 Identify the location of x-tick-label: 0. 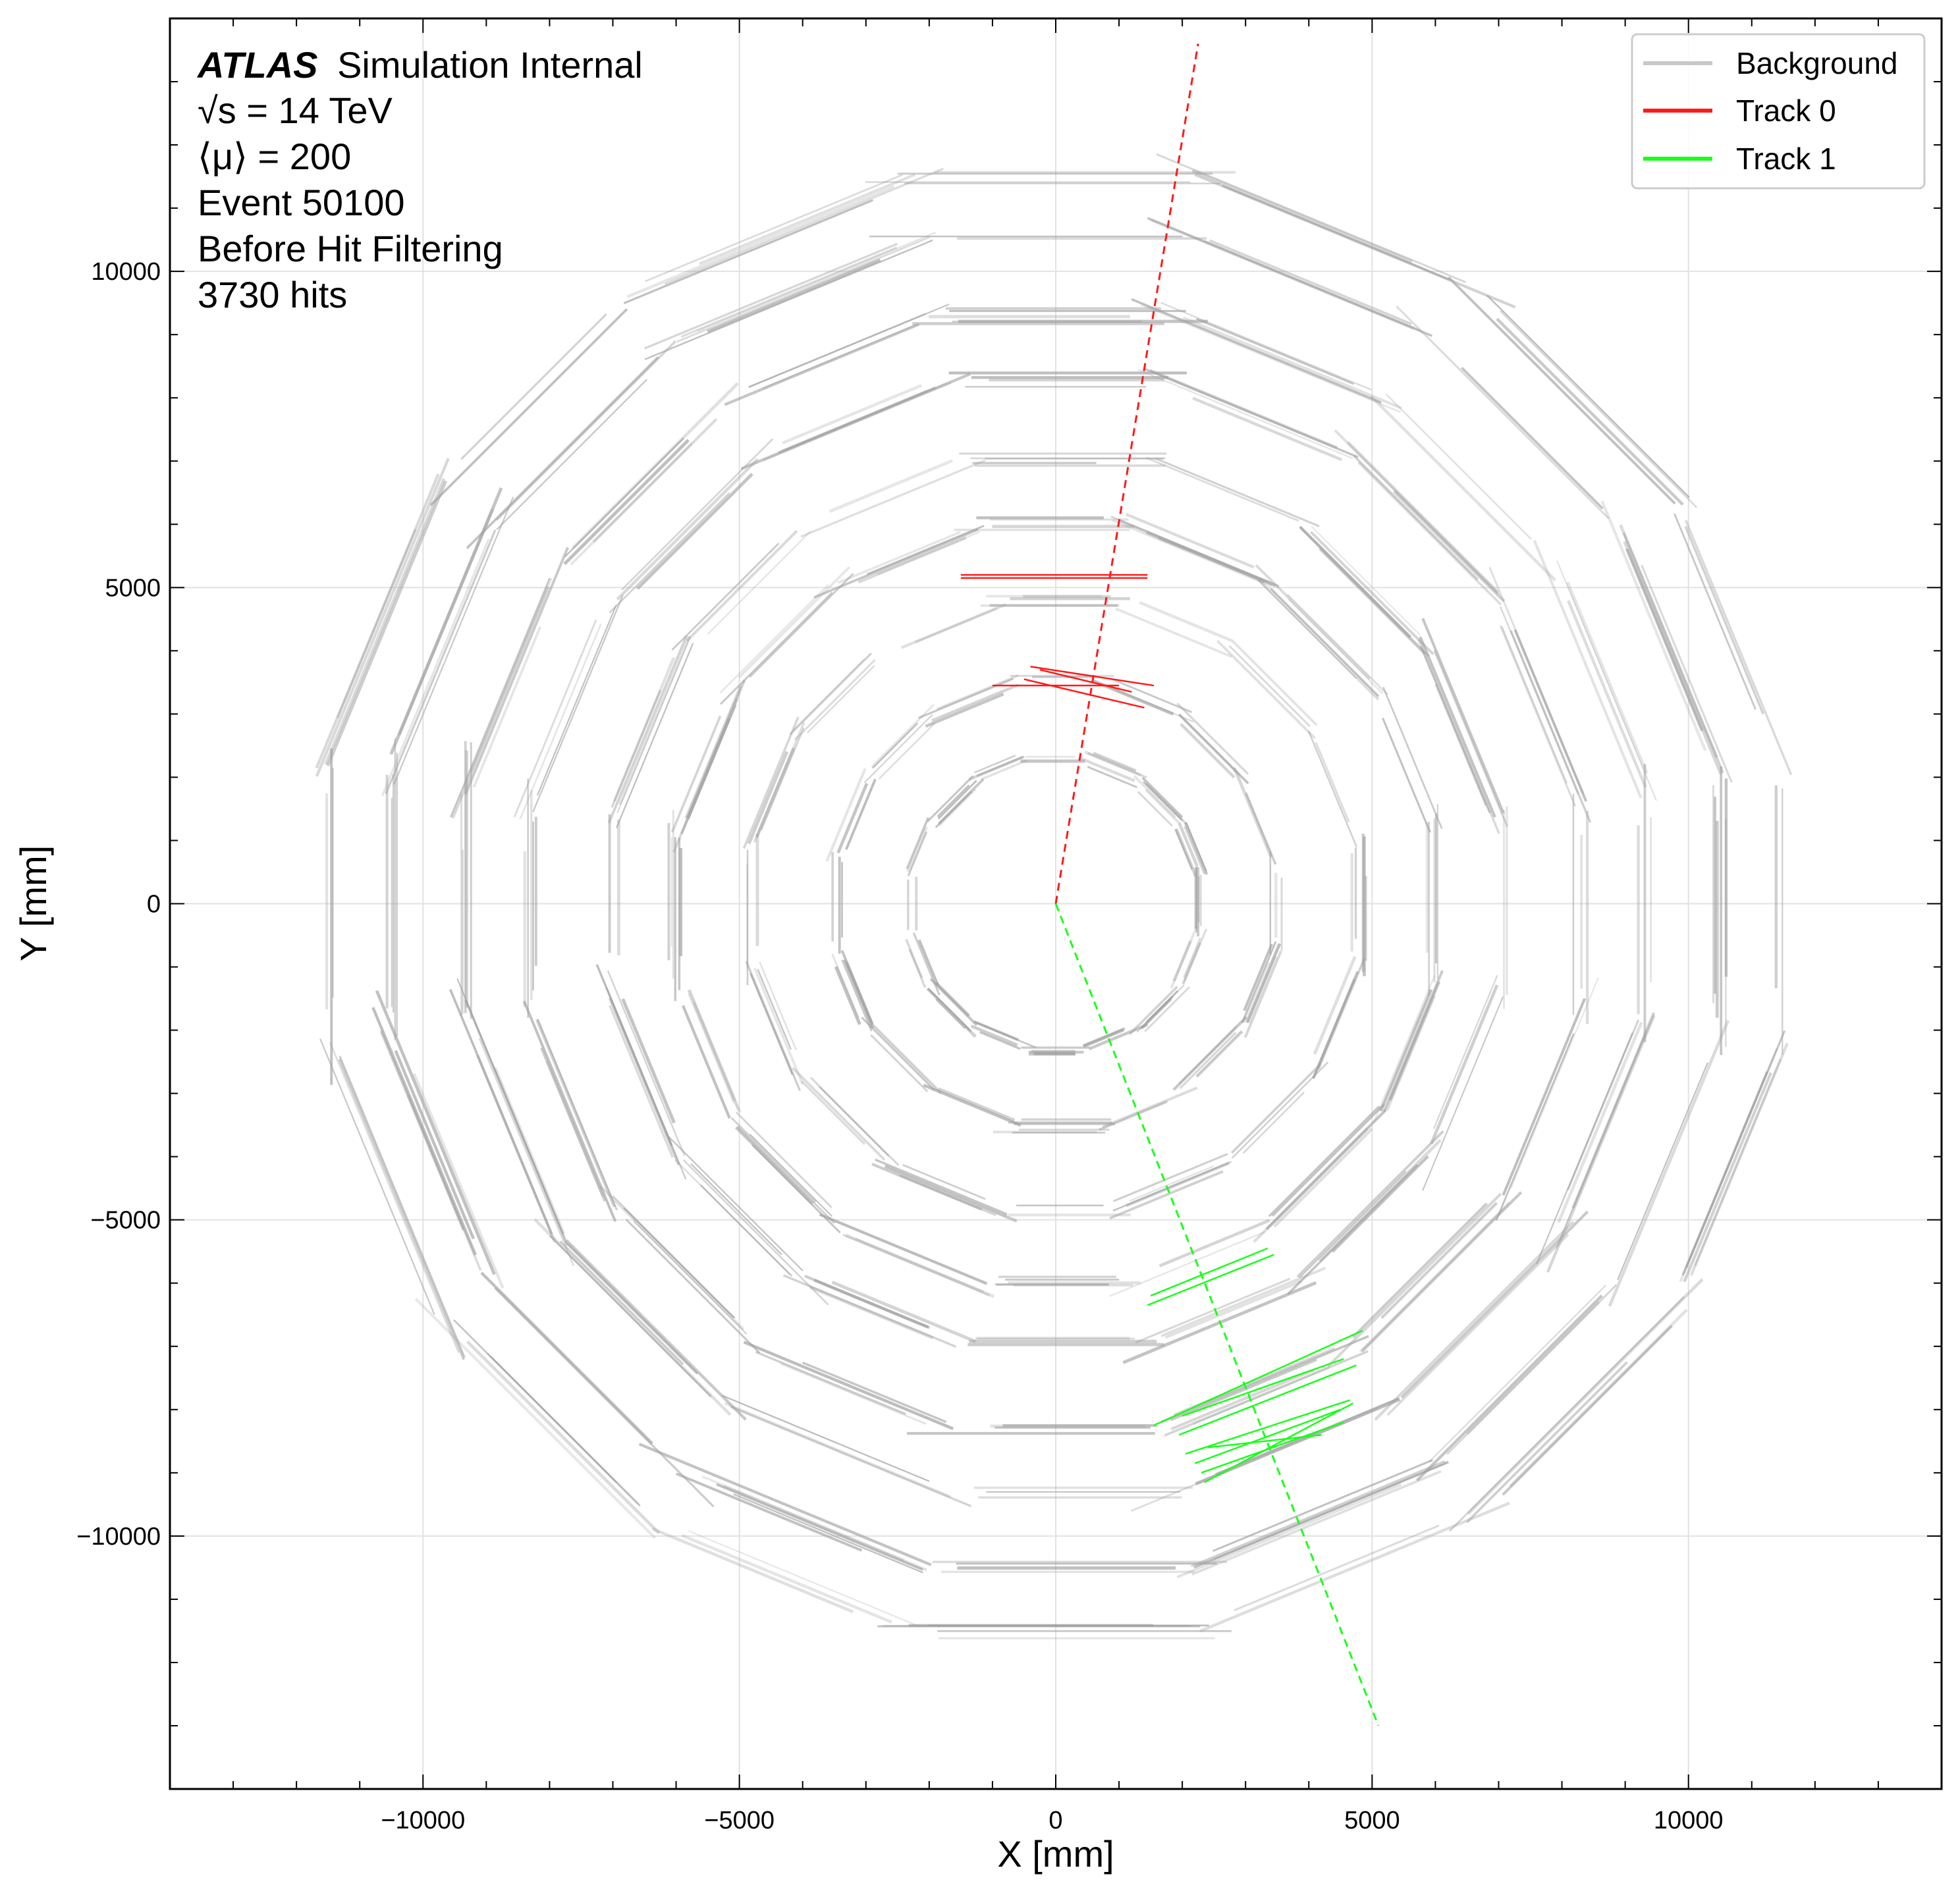
(1055, 1821).